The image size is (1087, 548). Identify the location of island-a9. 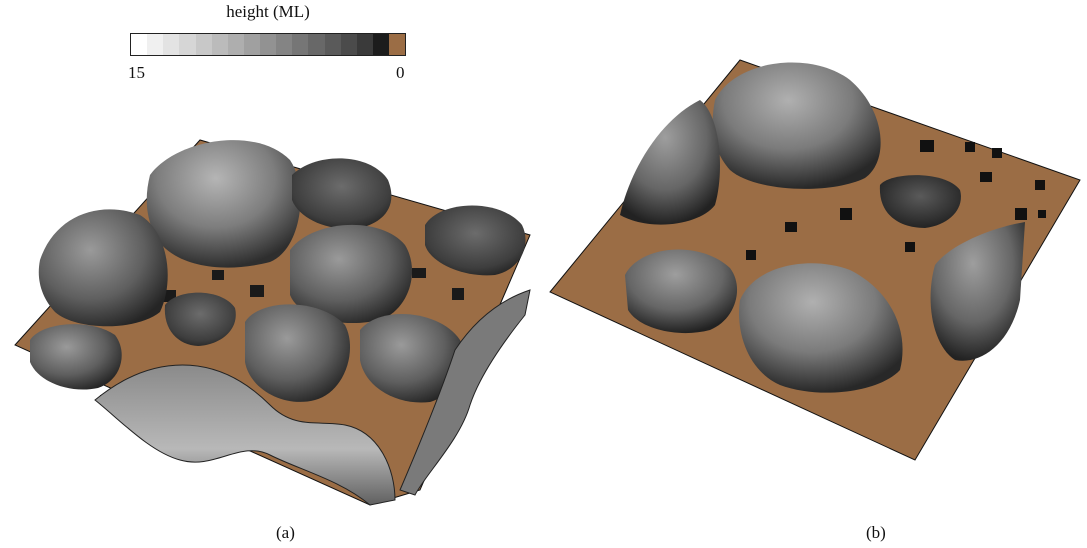
(76, 357).